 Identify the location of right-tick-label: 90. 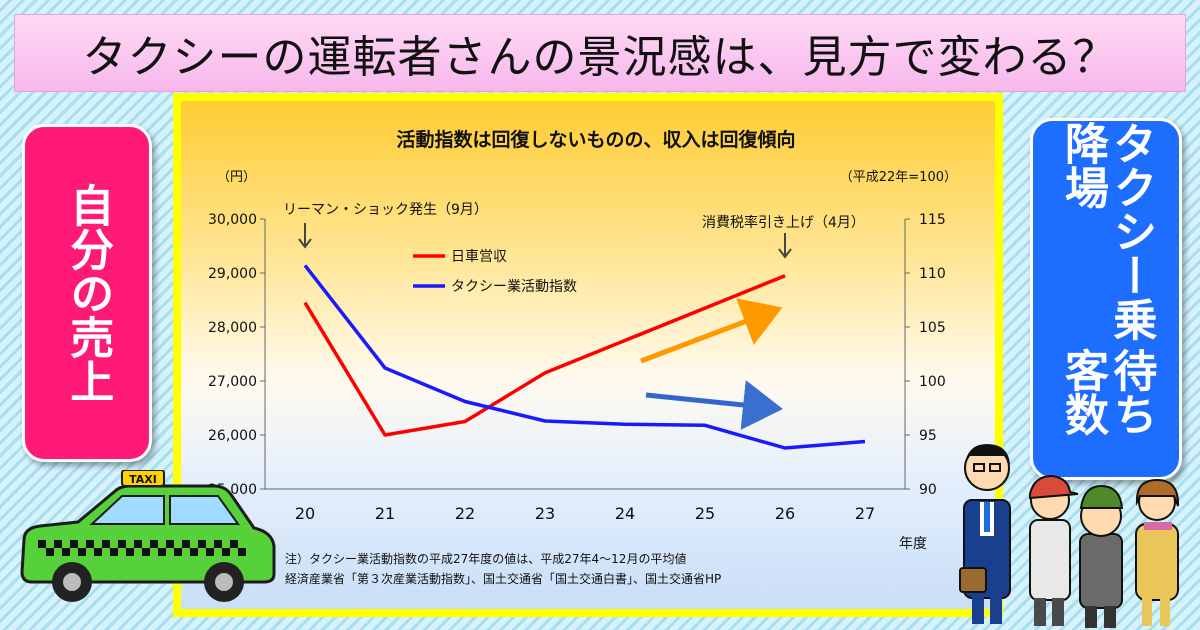
(928, 490).